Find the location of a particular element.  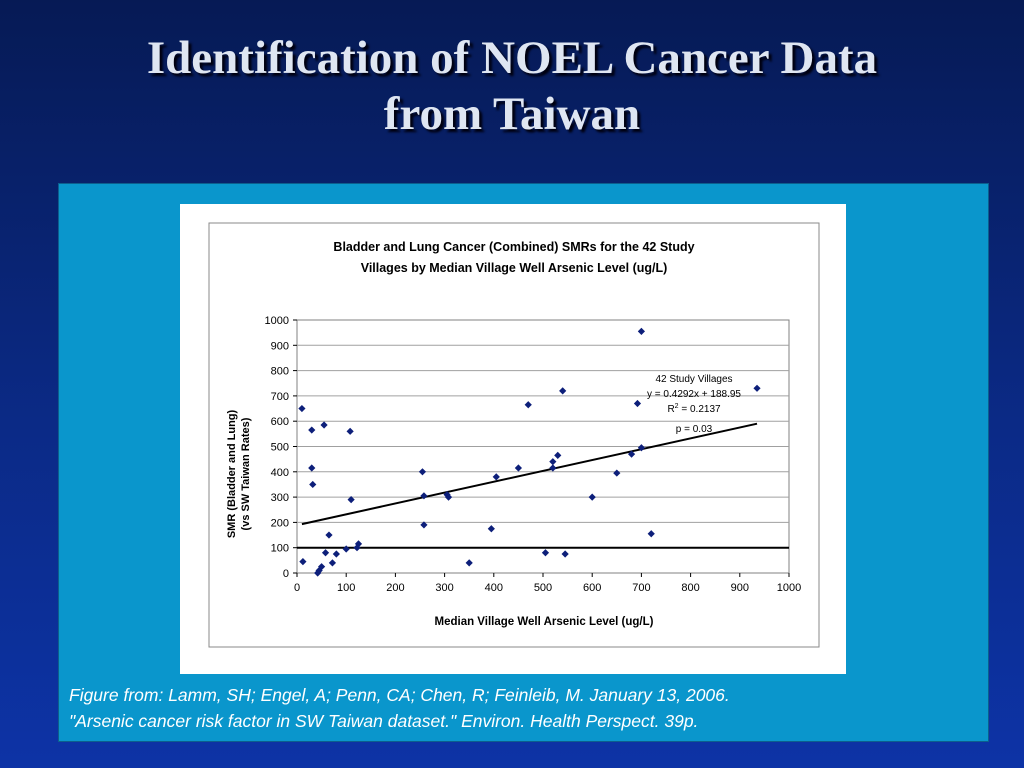

annotation-line-3: R2 = 0.2137 is located at coordinates (694, 409).